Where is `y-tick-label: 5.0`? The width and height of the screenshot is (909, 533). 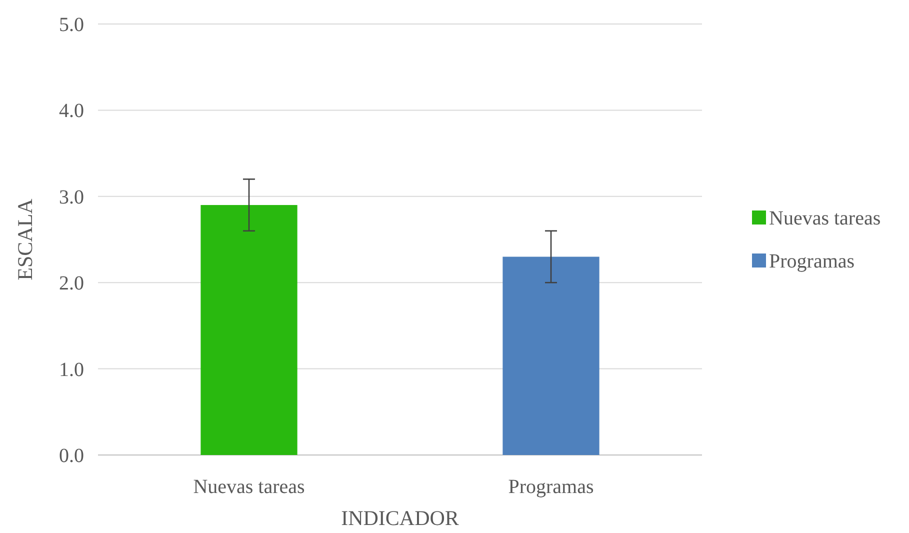
y-tick-label: 5.0 is located at coordinates (71, 25).